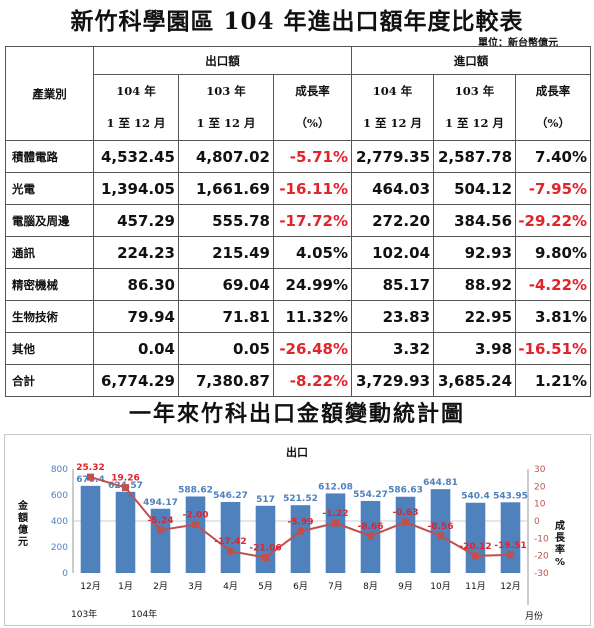 Image resolution: width=594 pixels, height=628 pixels. I want to click on table-row: 精密機械 86.30 69.04 24.99% 85.17 88.92 -4.22%, so click(298, 284).